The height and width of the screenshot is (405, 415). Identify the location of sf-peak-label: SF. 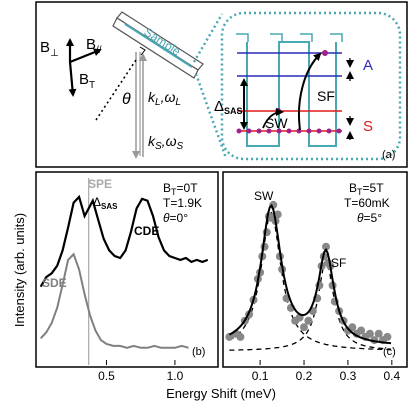
(338, 263).